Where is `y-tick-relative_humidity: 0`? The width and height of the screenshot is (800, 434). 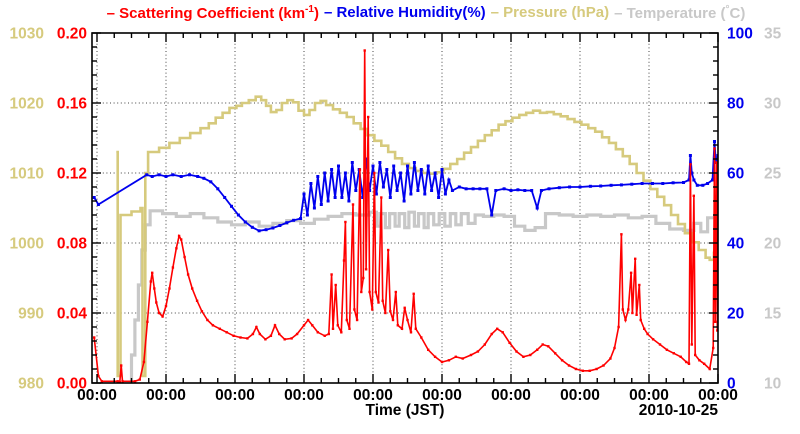 y-tick-relative_humidity: 0 is located at coordinates (731, 384).